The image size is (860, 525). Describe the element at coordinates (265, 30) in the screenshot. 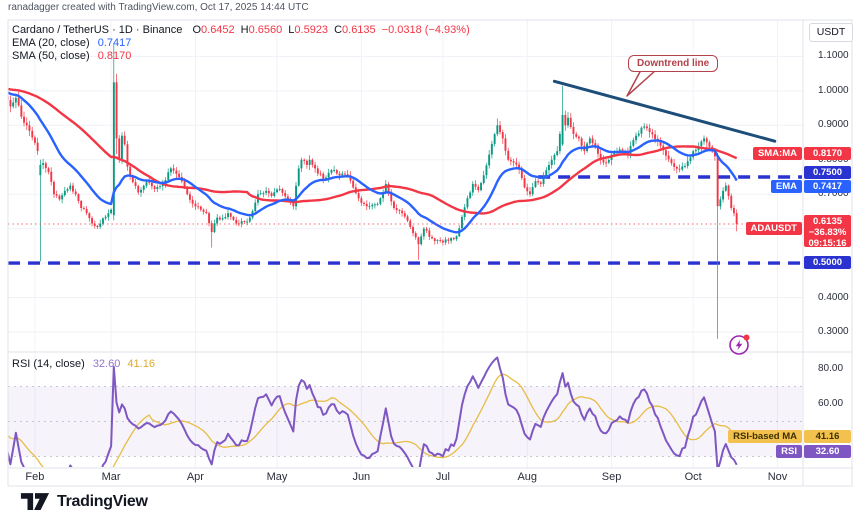

I see `high-value: 0.6560` at that location.